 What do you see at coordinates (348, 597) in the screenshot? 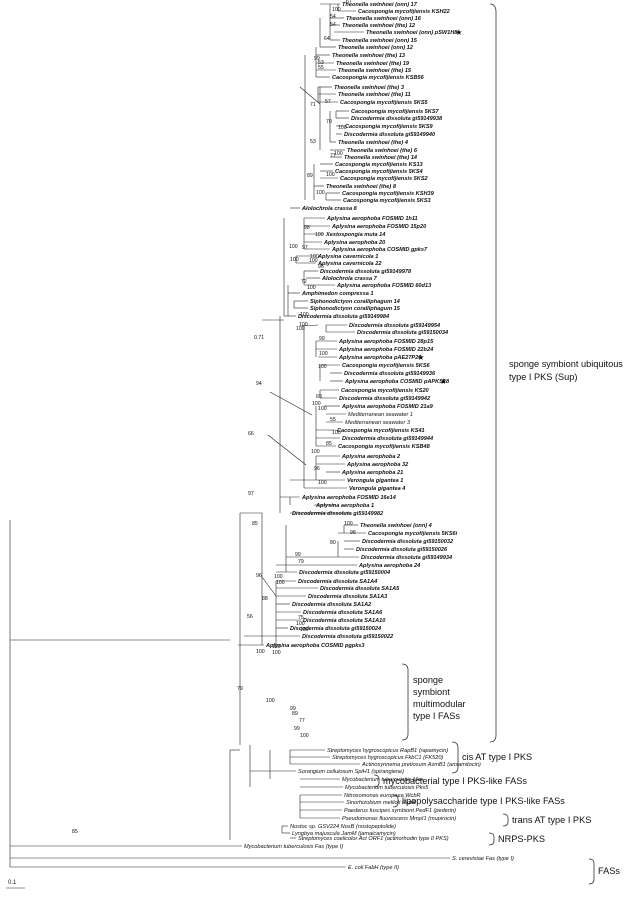
I see `leaf-label: Discodermia dissoluta SA1A3` at bounding box center [348, 597].